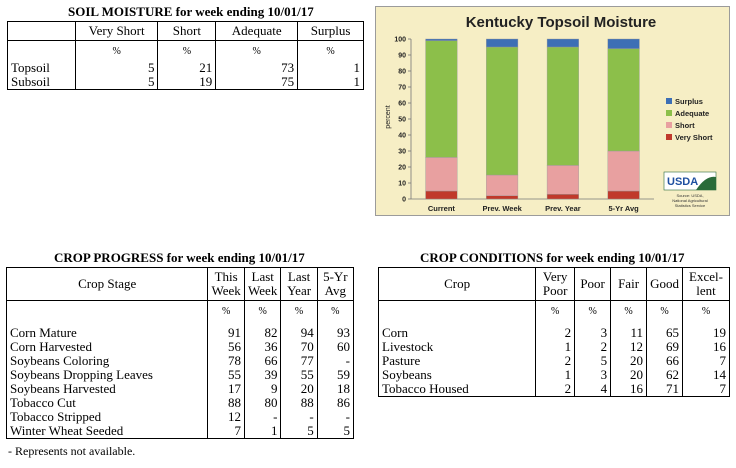 This screenshot has width=736, height=468. I want to click on y-tick-label: 100, so click(400, 40).